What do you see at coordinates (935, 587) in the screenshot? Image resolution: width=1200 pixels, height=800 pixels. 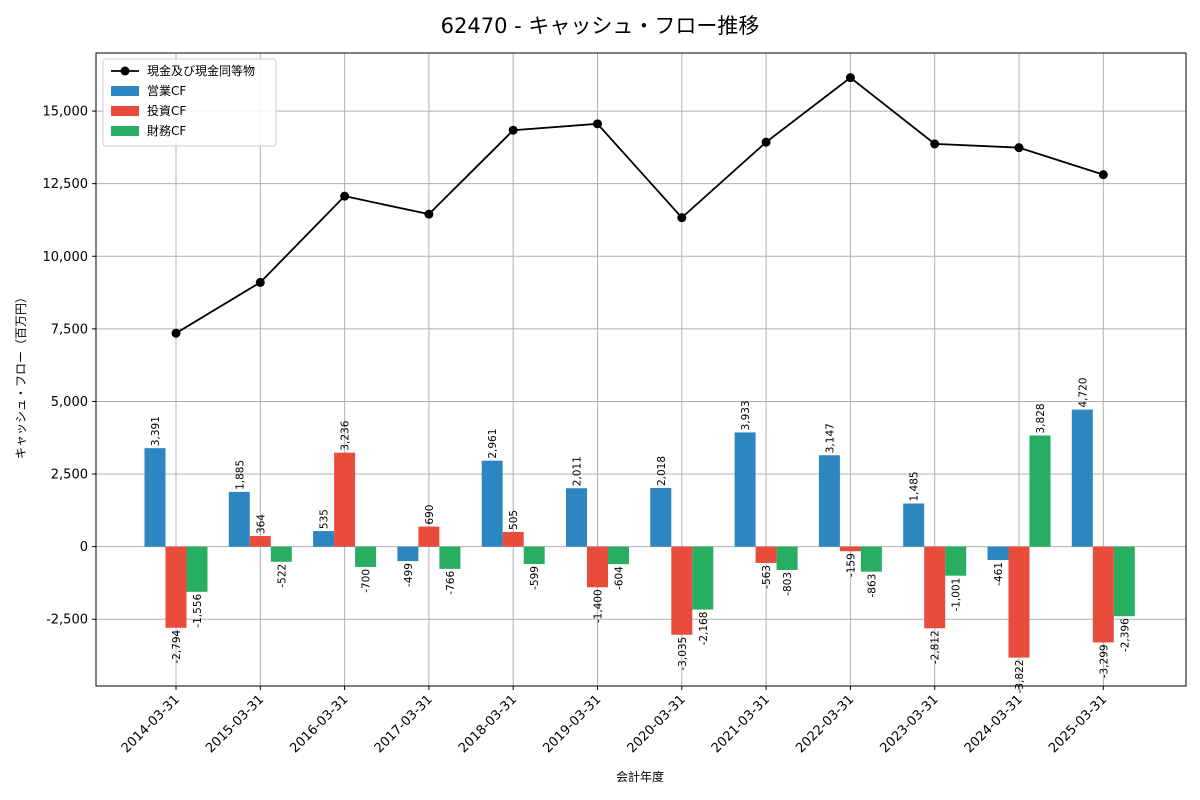 I see `bar-投資CF-2023-03-31` at bounding box center [935, 587].